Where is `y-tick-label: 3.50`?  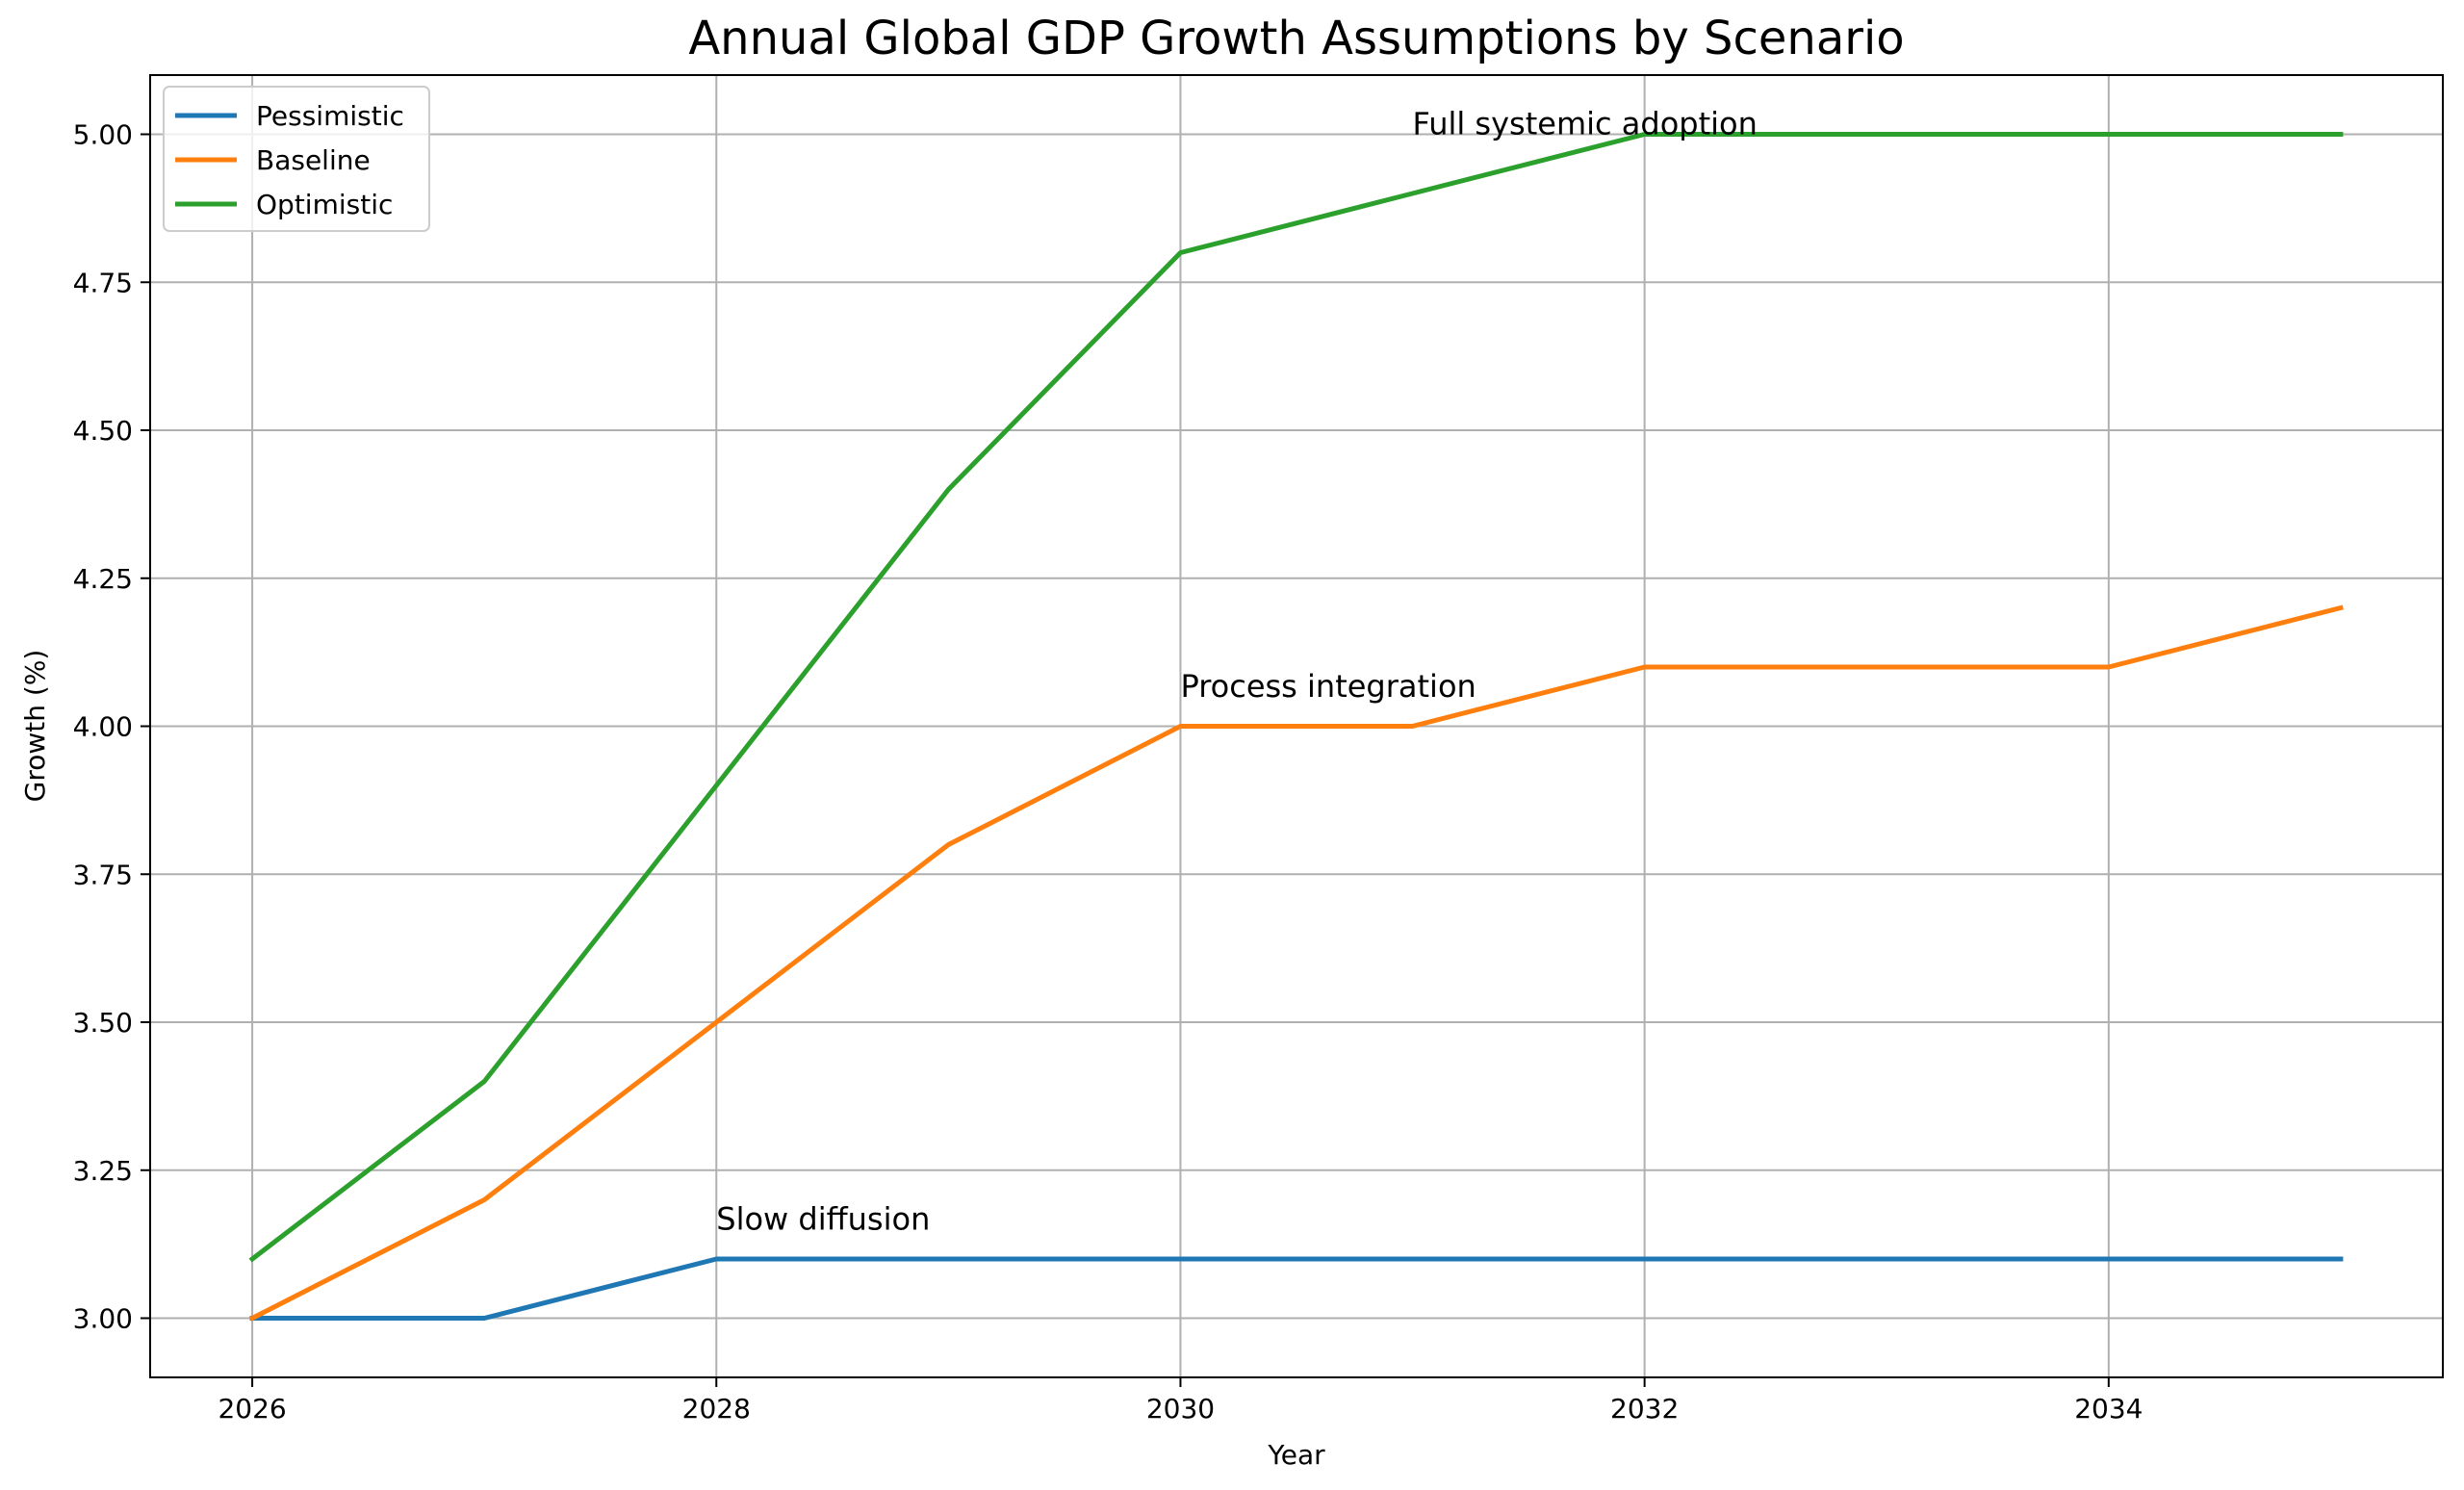 y-tick-label: 3.50 is located at coordinates (103, 1023).